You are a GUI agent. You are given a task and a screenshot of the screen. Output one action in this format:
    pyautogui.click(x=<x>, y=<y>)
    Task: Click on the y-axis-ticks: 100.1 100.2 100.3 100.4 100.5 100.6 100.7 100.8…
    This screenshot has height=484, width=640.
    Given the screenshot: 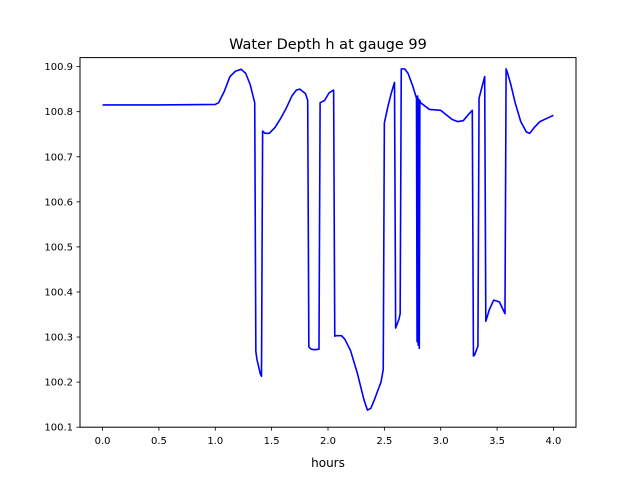 What is the action you would take?
    pyautogui.click(x=62, y=248)
    